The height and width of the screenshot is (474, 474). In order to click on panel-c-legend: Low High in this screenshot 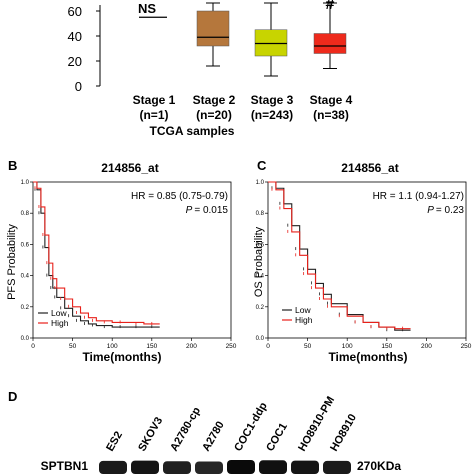, I will do `click(297, 315)`.